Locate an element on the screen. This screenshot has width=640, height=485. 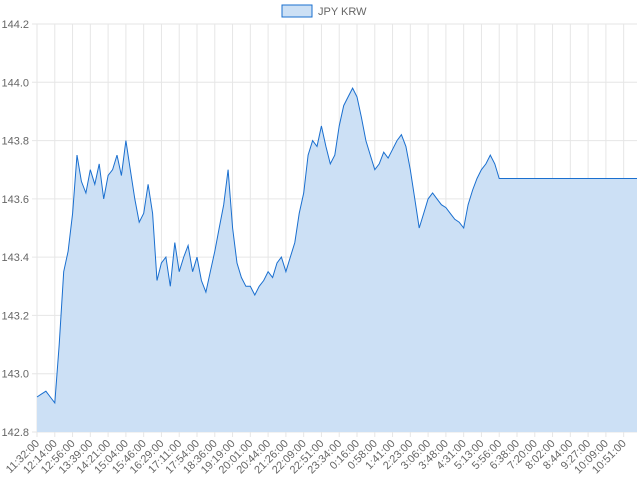
legend-label: JPY KRW is located at coordinates (342, 12).